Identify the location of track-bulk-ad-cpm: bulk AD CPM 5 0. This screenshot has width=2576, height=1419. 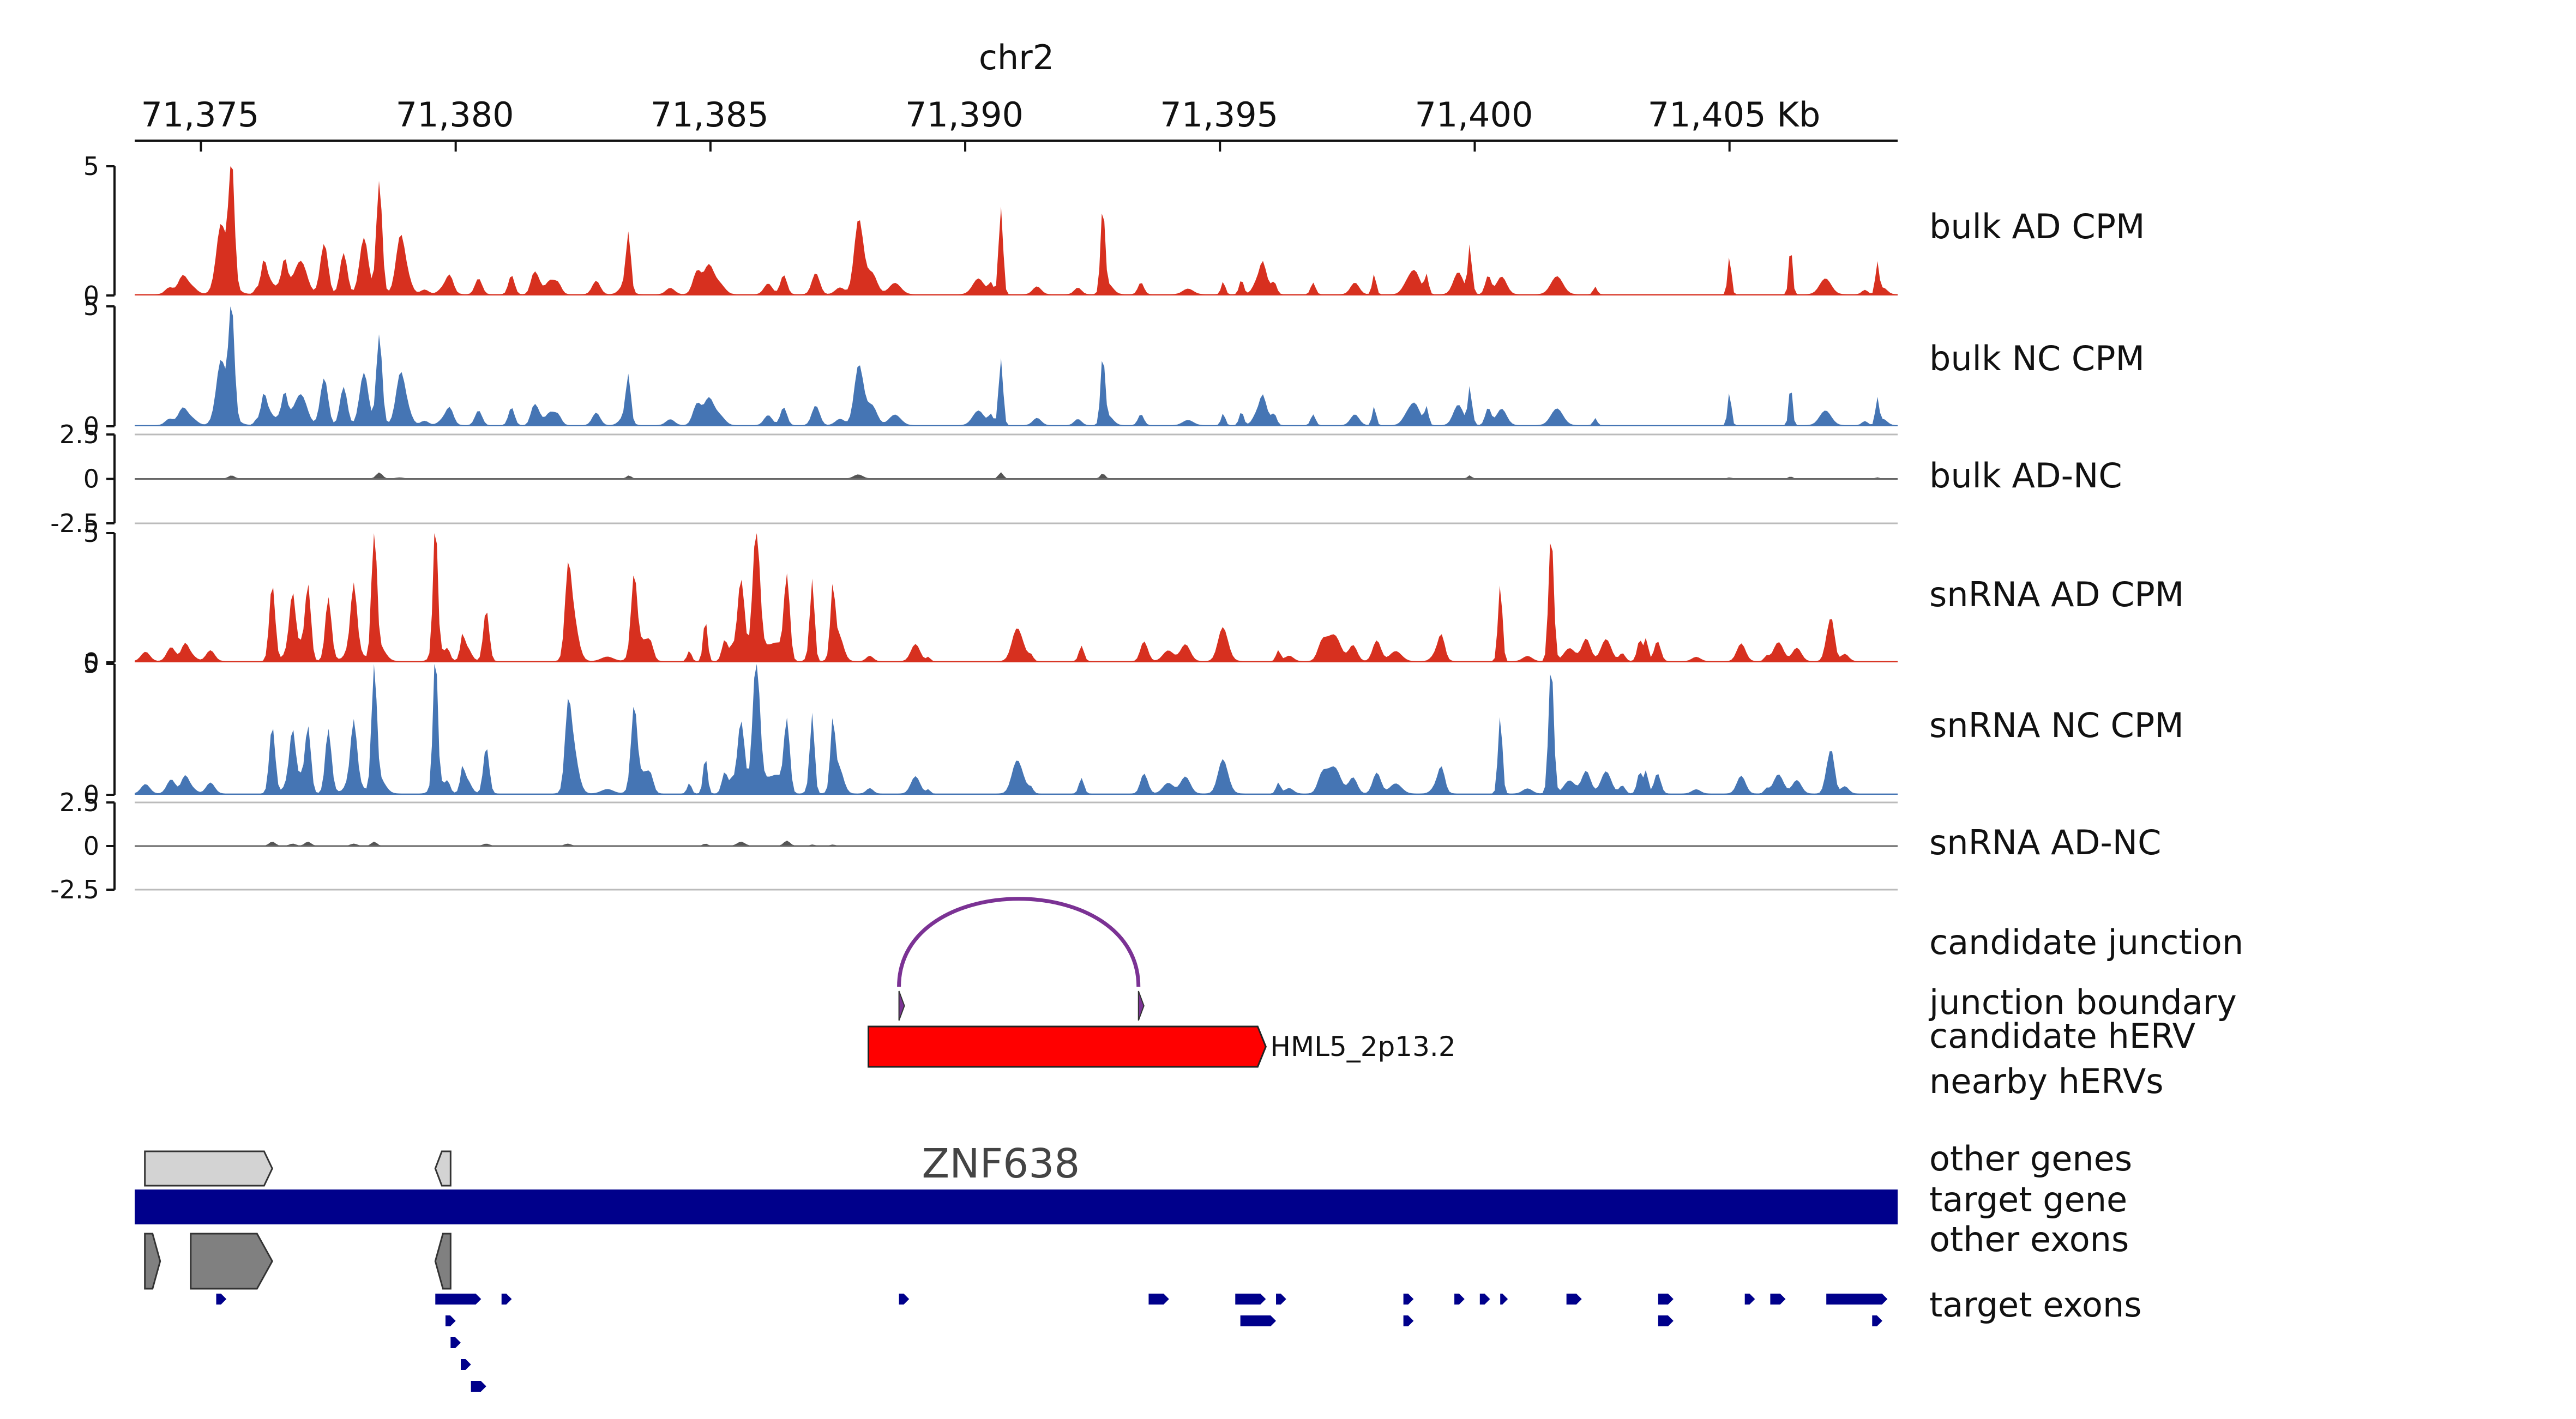
(1114, 231).